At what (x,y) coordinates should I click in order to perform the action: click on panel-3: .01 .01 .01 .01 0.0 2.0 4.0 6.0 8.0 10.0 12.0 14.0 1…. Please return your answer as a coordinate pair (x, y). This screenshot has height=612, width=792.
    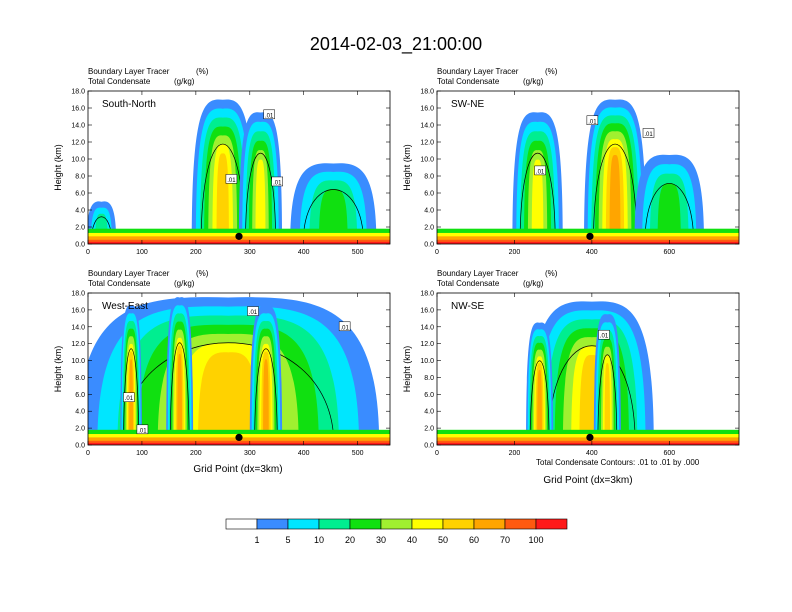
    Looking at the image, I should click on (222, 363).